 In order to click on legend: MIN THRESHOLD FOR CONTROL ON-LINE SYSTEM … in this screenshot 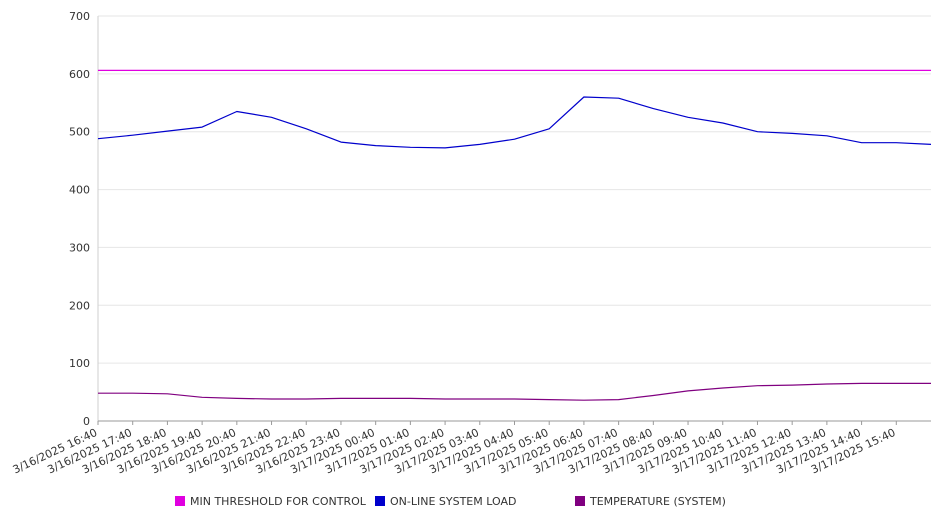, I will do `click(450, 501)`.